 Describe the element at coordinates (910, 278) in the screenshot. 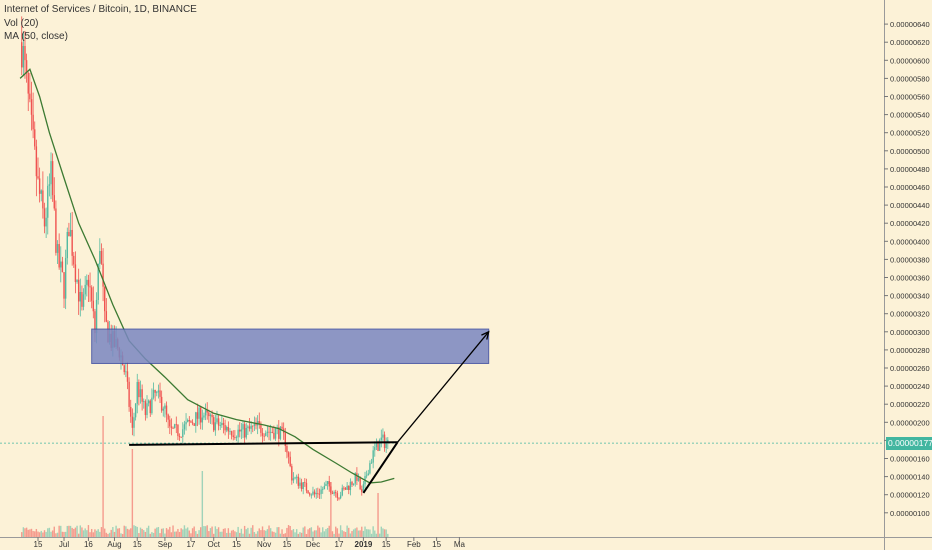

I see `y-tick-label: 0.00000360` at that location.